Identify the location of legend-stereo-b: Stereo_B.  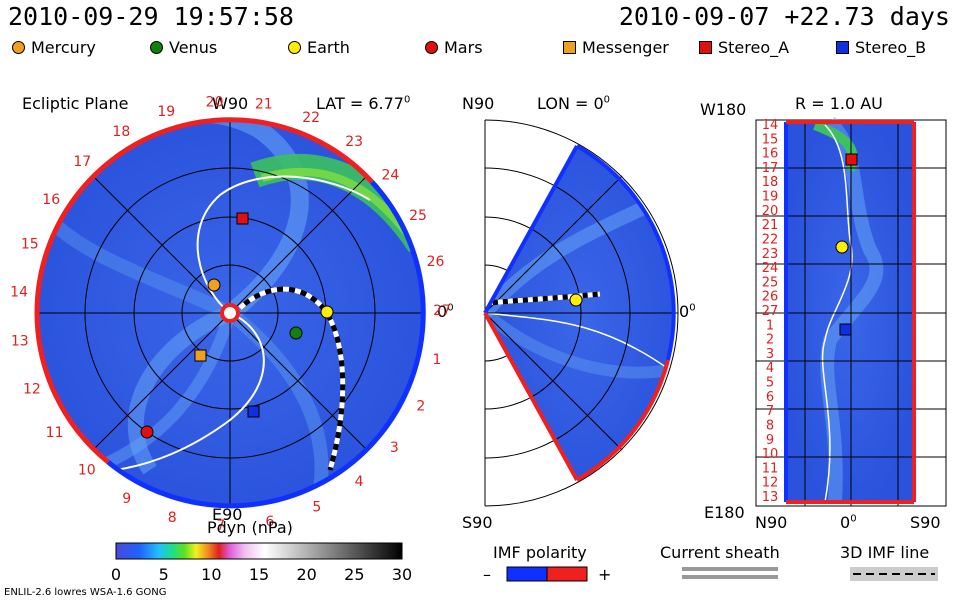
(881, 47).